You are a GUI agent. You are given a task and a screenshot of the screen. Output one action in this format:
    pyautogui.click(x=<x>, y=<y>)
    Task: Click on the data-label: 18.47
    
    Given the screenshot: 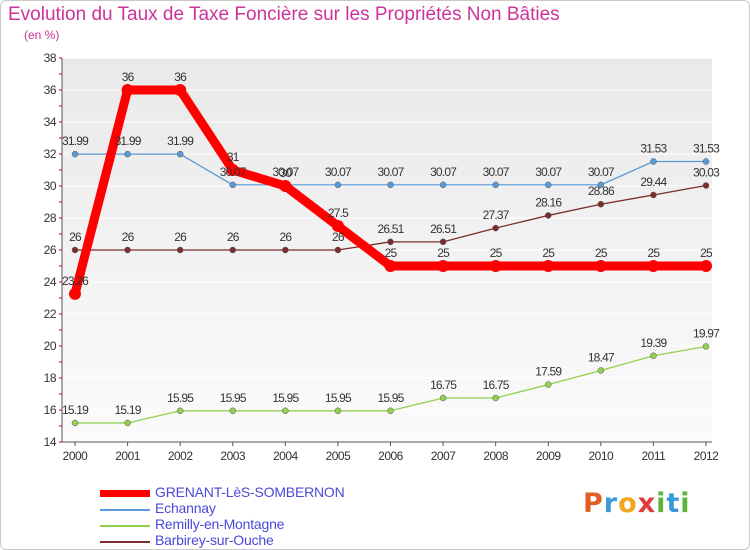 What is the action you would take?
    pyautogui.click(x=601, y=357)
    